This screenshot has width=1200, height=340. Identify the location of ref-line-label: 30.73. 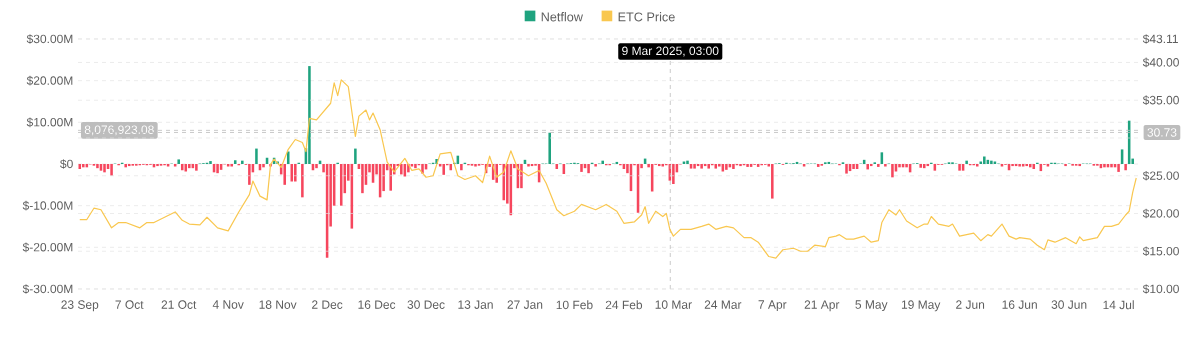
(1162, 132).